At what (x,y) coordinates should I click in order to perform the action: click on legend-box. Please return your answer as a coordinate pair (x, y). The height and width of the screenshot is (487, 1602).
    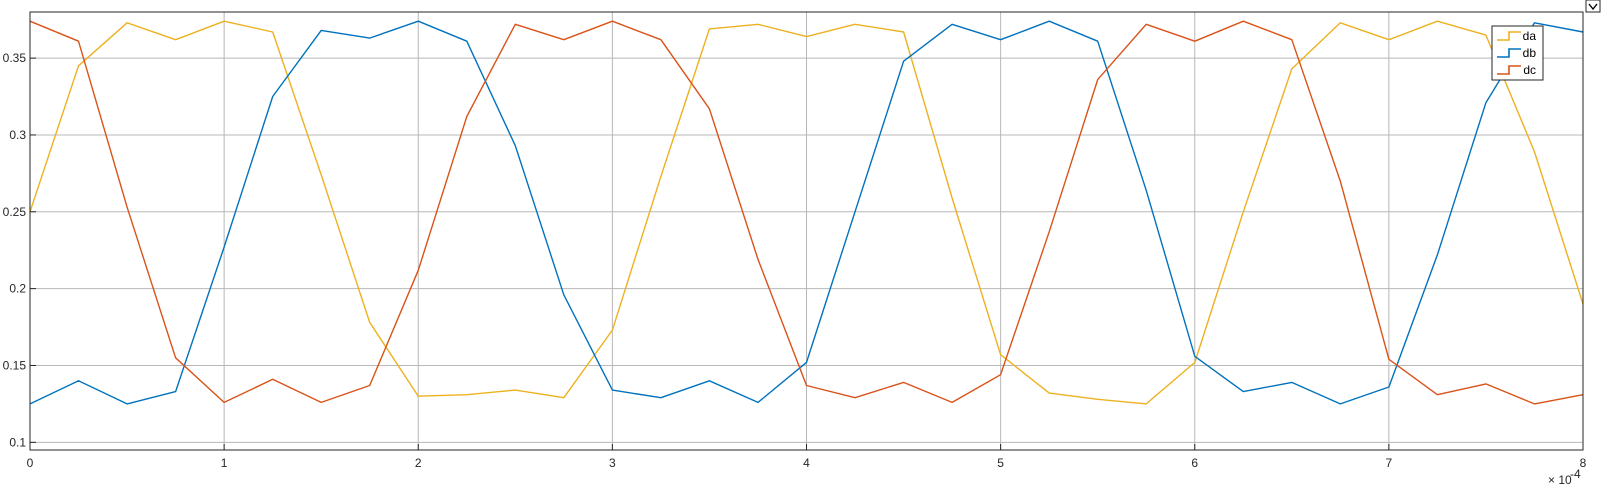
    Looking at the image, I should click on (1517, 53).